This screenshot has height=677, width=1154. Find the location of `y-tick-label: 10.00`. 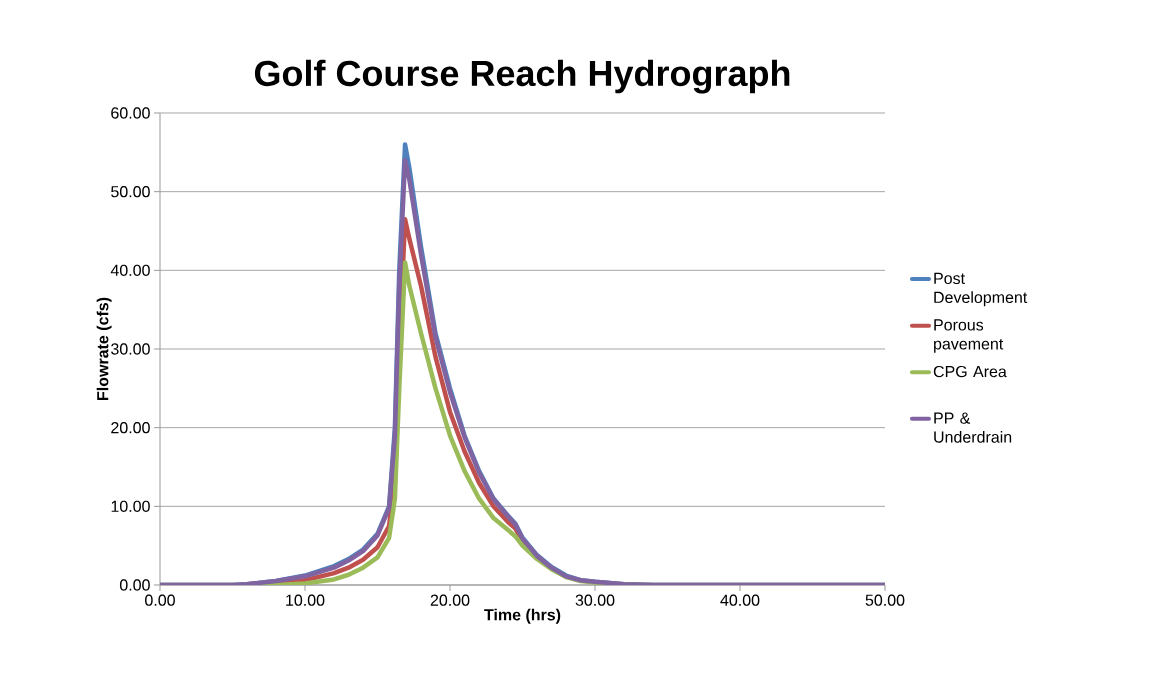

y-tick-label: 10.00 is located at coordinates (130, 506).